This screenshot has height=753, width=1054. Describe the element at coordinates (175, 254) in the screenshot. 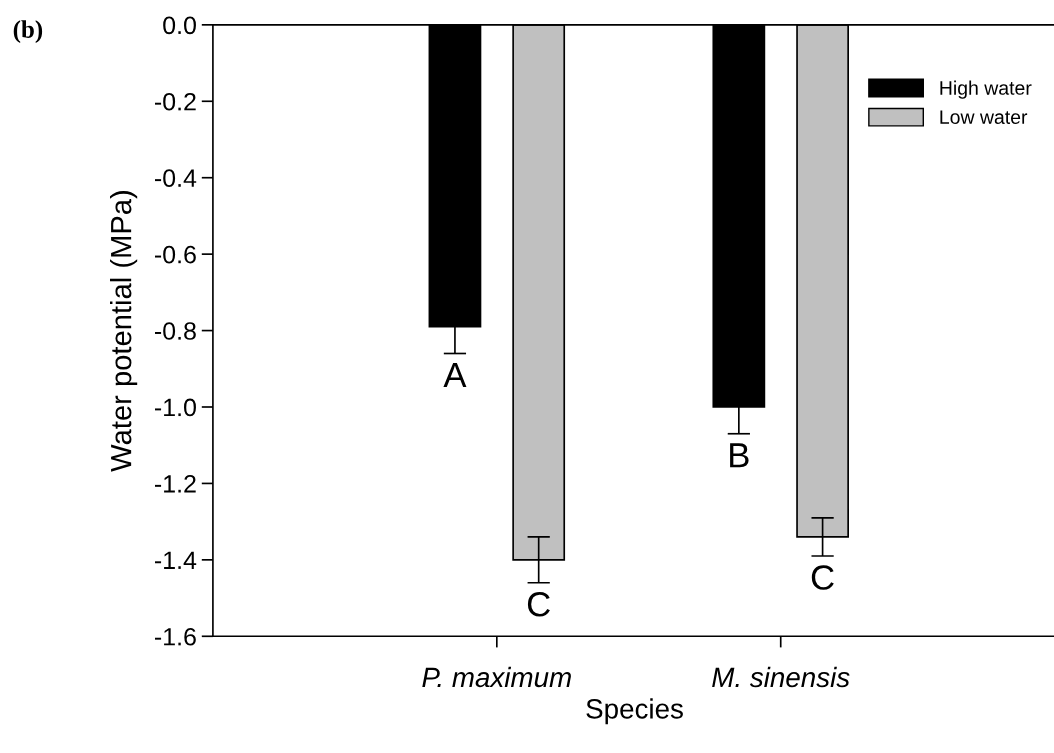

I see `y-tick-label: -0.6` at that location.